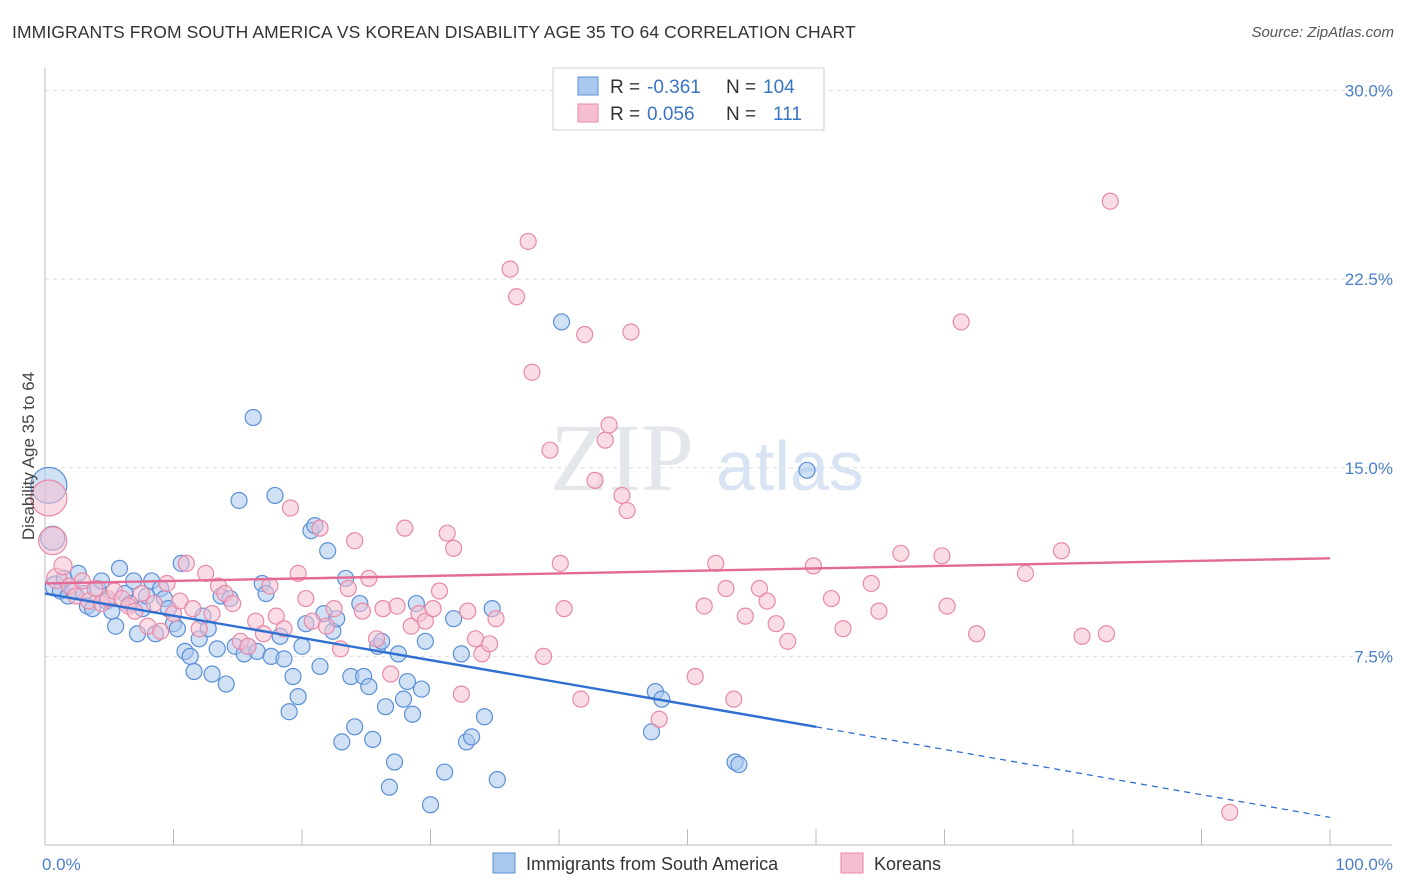 This screenshot has width=1406, height=892. What do you see at coordinates (430, 660) in the screenshot?
I see `trend-line-immigrants` at bounding box center [430, 660].